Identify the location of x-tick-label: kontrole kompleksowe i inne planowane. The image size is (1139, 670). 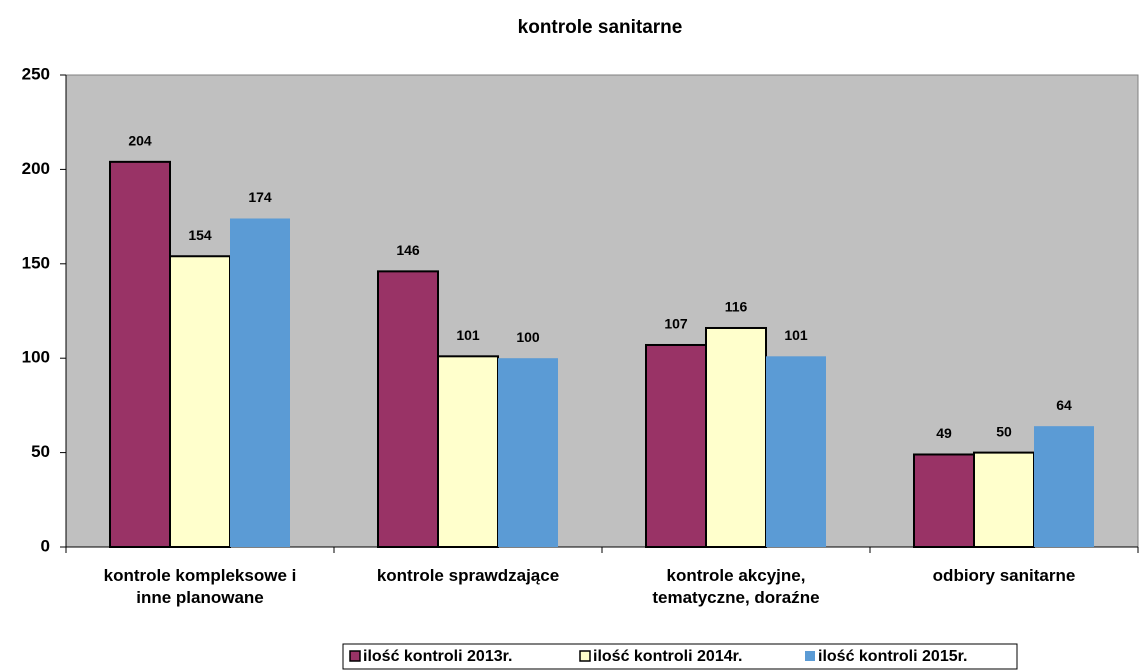
(200, 586).